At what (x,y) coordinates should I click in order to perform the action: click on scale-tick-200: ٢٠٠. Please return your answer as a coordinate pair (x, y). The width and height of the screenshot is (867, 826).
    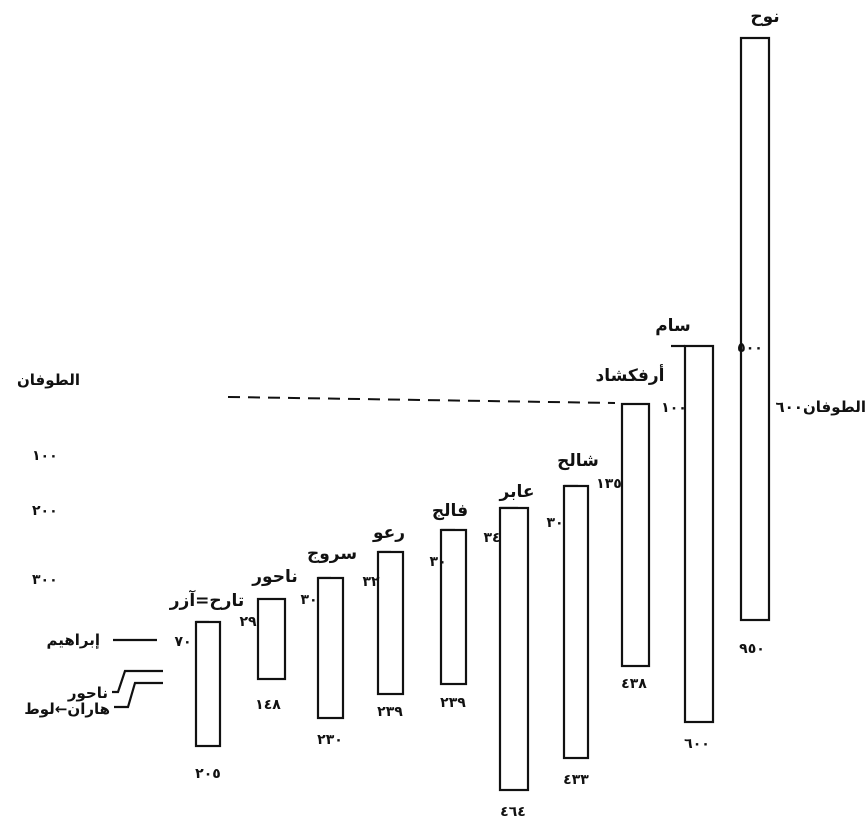
    Looking at the image, I should click on (45, 511).